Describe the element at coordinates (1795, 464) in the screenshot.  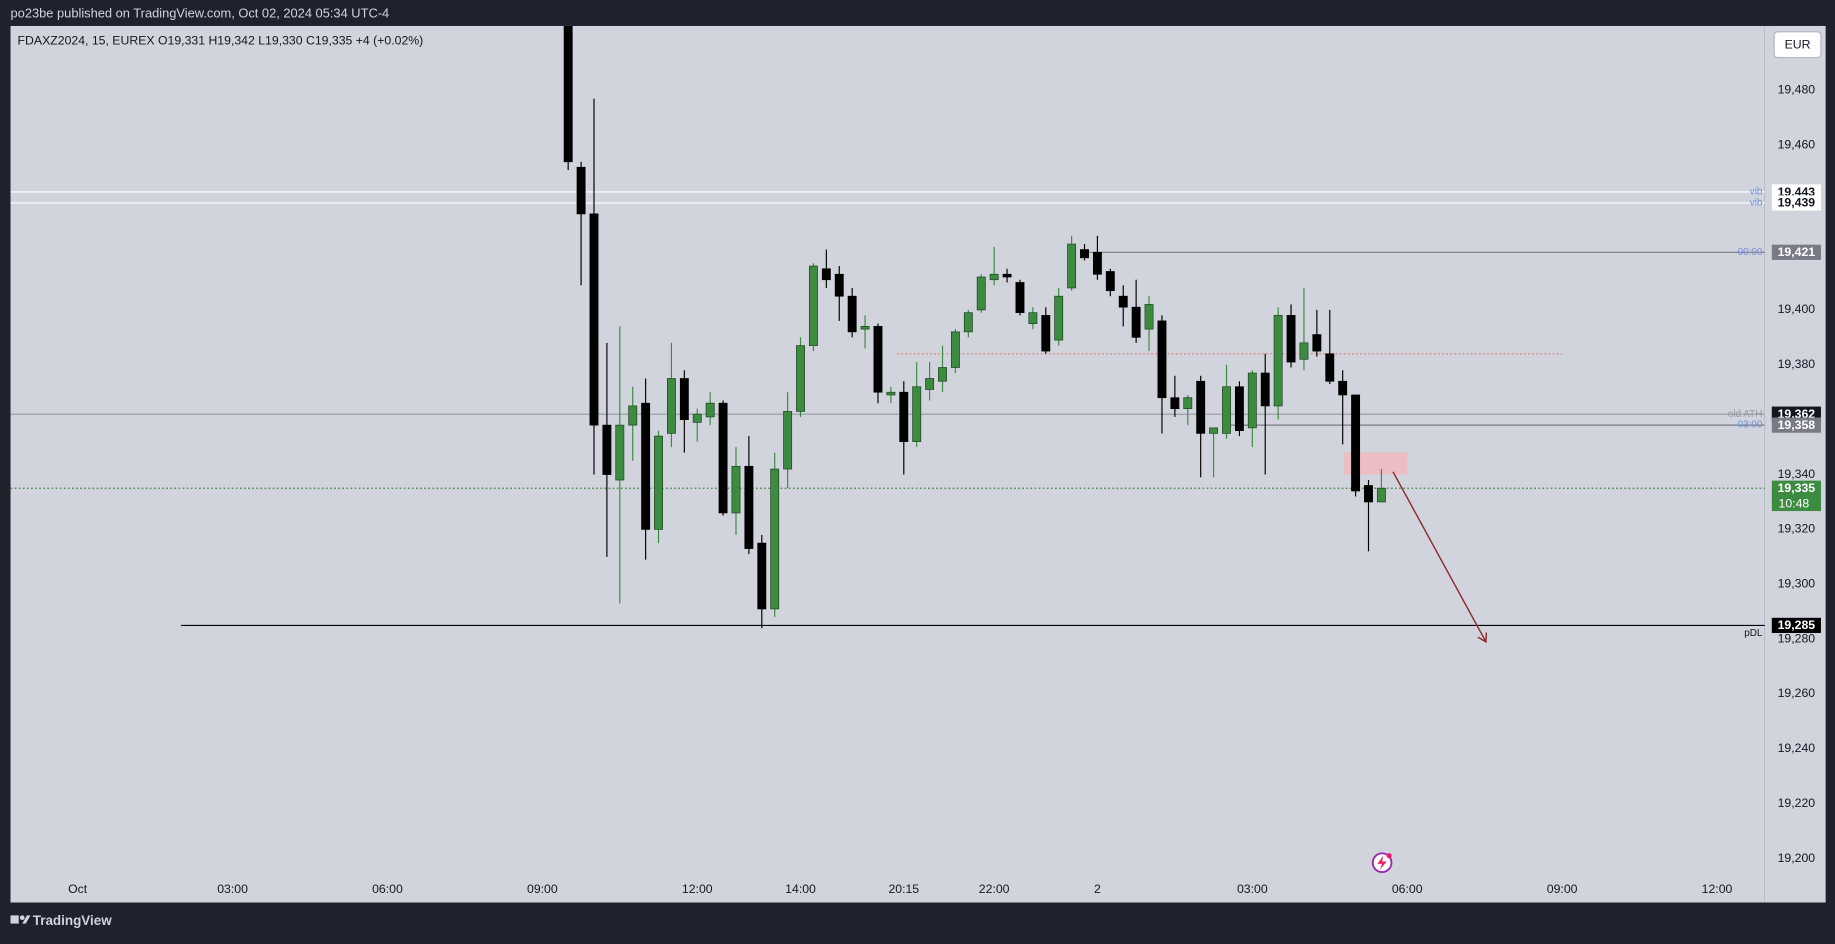
I see `price-axis` at that location.